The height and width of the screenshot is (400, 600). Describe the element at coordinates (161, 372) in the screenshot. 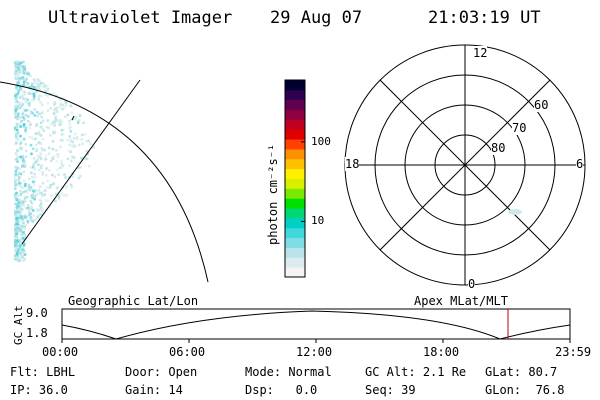

I see `status-door: Door: Open` at that location.